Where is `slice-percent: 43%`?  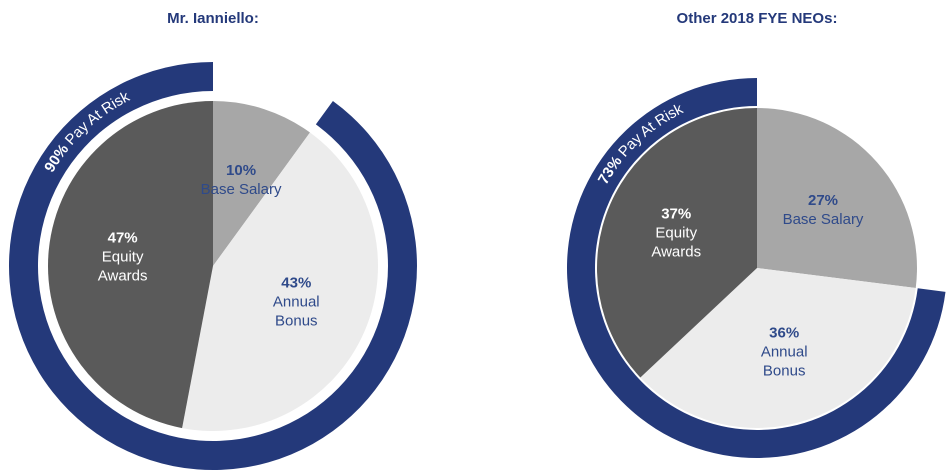
slice-percent: 43% is located at coordinates (296, 283).